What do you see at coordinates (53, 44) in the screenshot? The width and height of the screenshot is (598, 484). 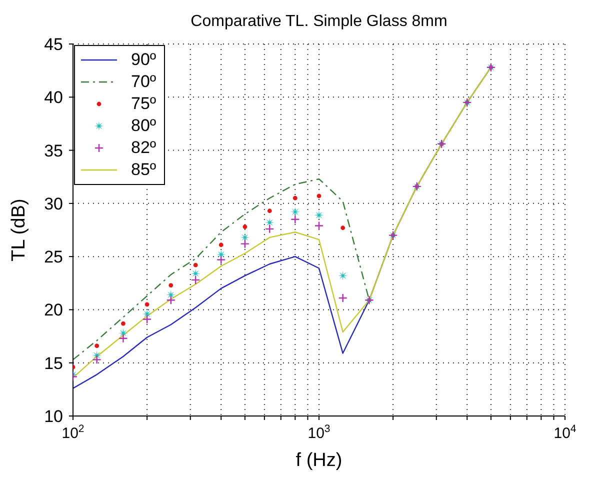 I see `y-tick-label: 45` at bounding box center [53, 44].